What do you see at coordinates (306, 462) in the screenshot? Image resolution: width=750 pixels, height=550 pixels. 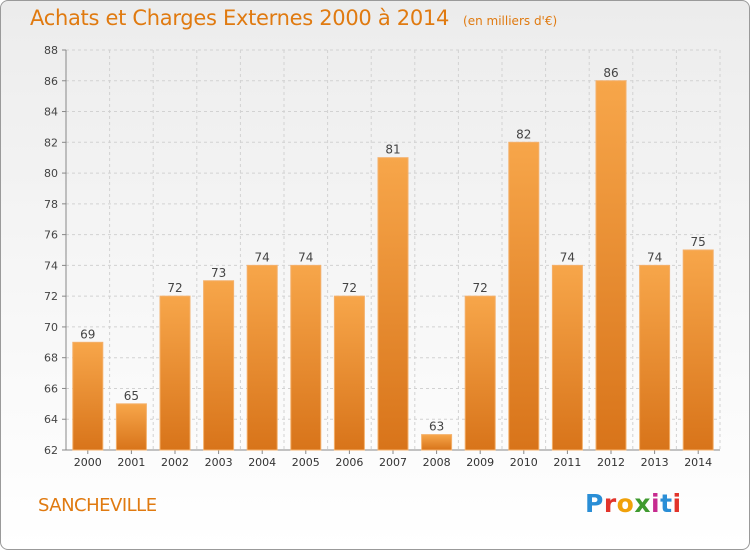 I see `x-tick-label: 2005` at bounding box center [306, 462].